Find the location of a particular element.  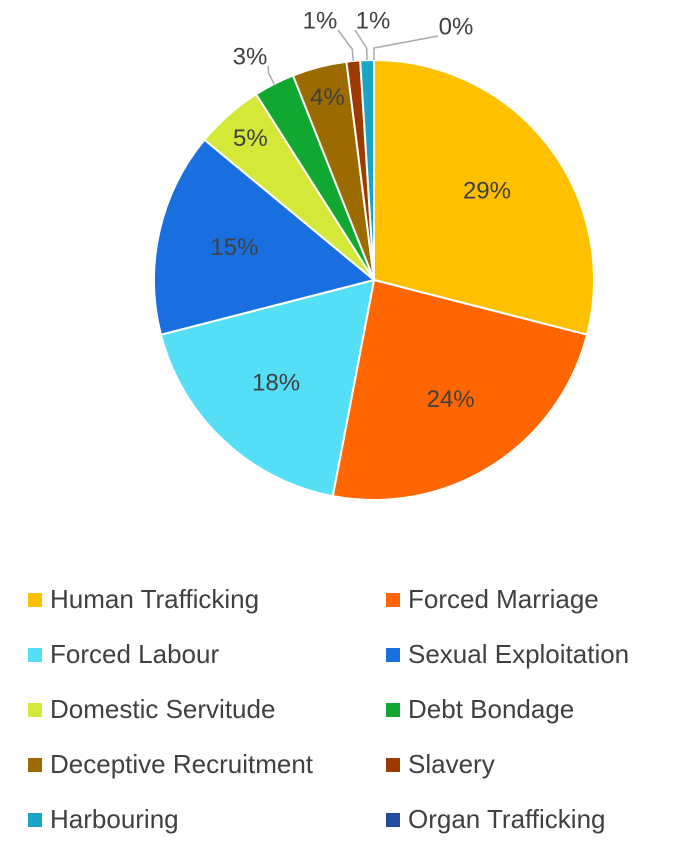

legend-label: Forced Labour is located at coordinates (134, 654).